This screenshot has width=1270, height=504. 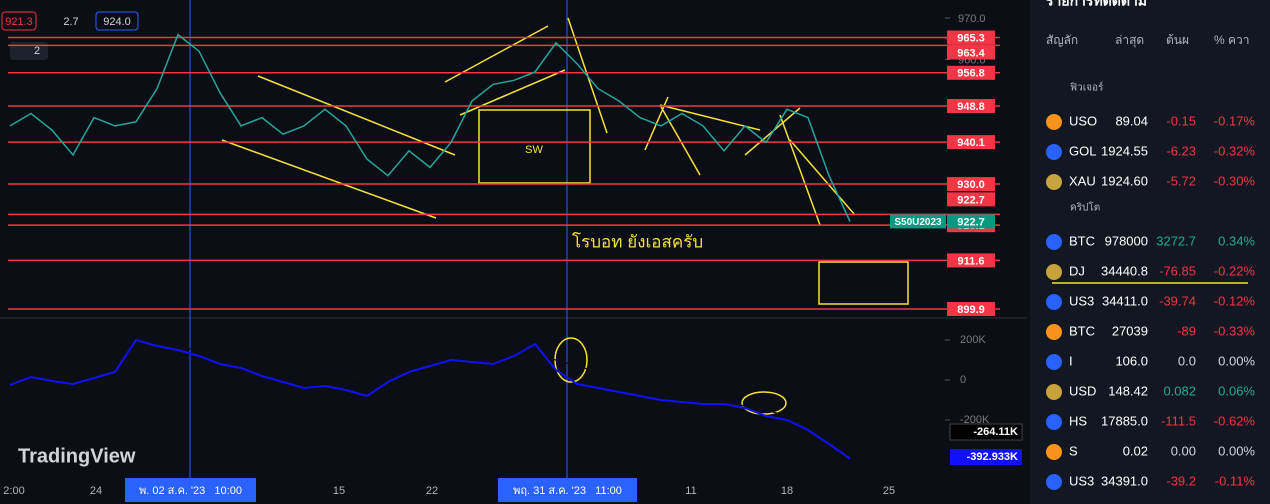 I want to click on watchlist-title: รายการที่ติดตาม, so click(x=1096, y=4).